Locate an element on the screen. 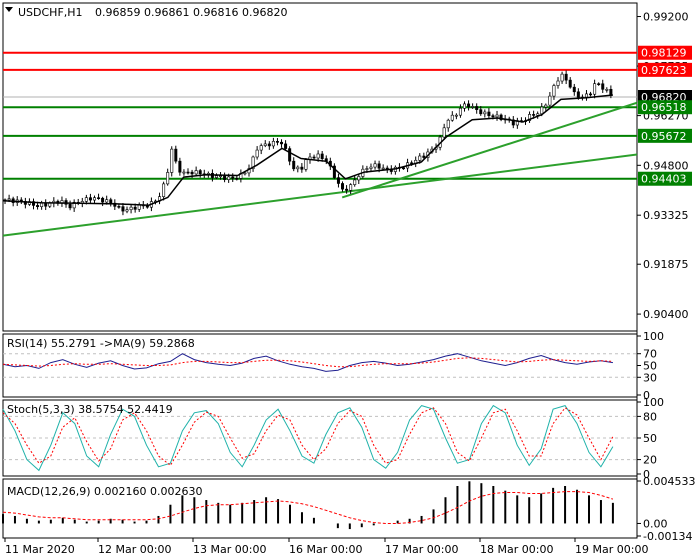  ohlc-readout: 0.96859 0.96861 0.96816 0.96820 is located at coordinates (191, 12).